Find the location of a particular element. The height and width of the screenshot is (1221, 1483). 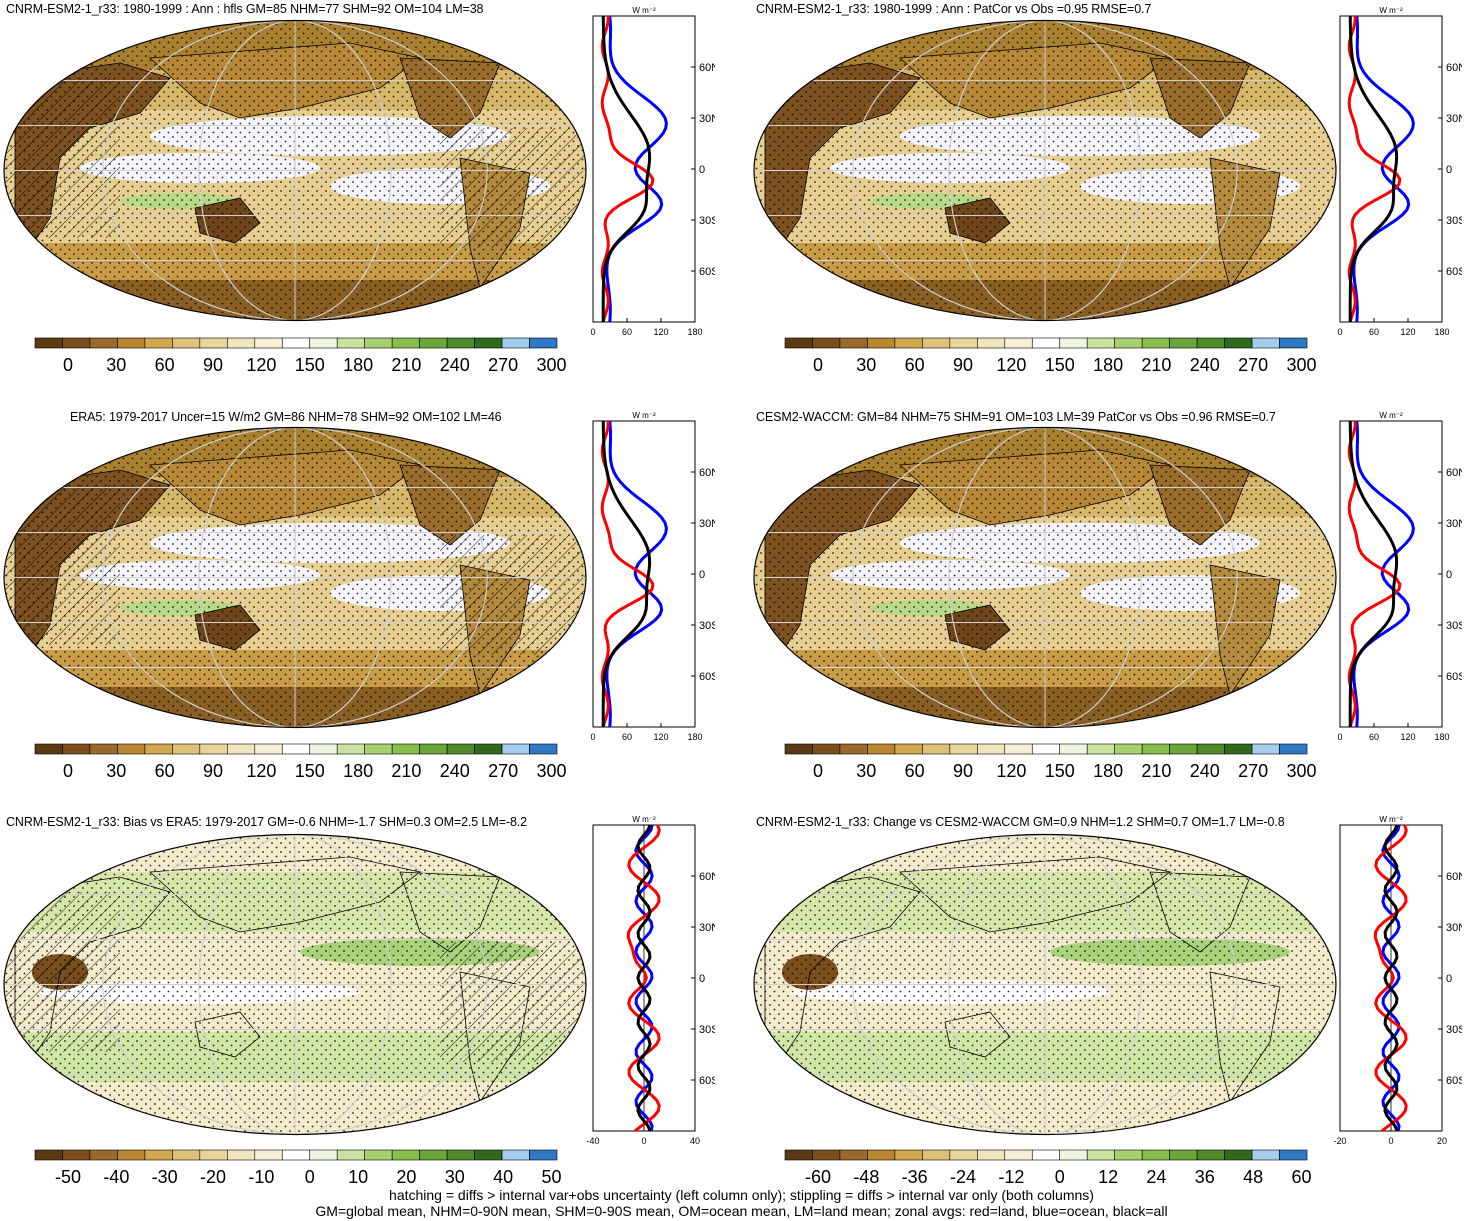

colorbar-tick-label: 60 is located at coordinates (1301, 1177).